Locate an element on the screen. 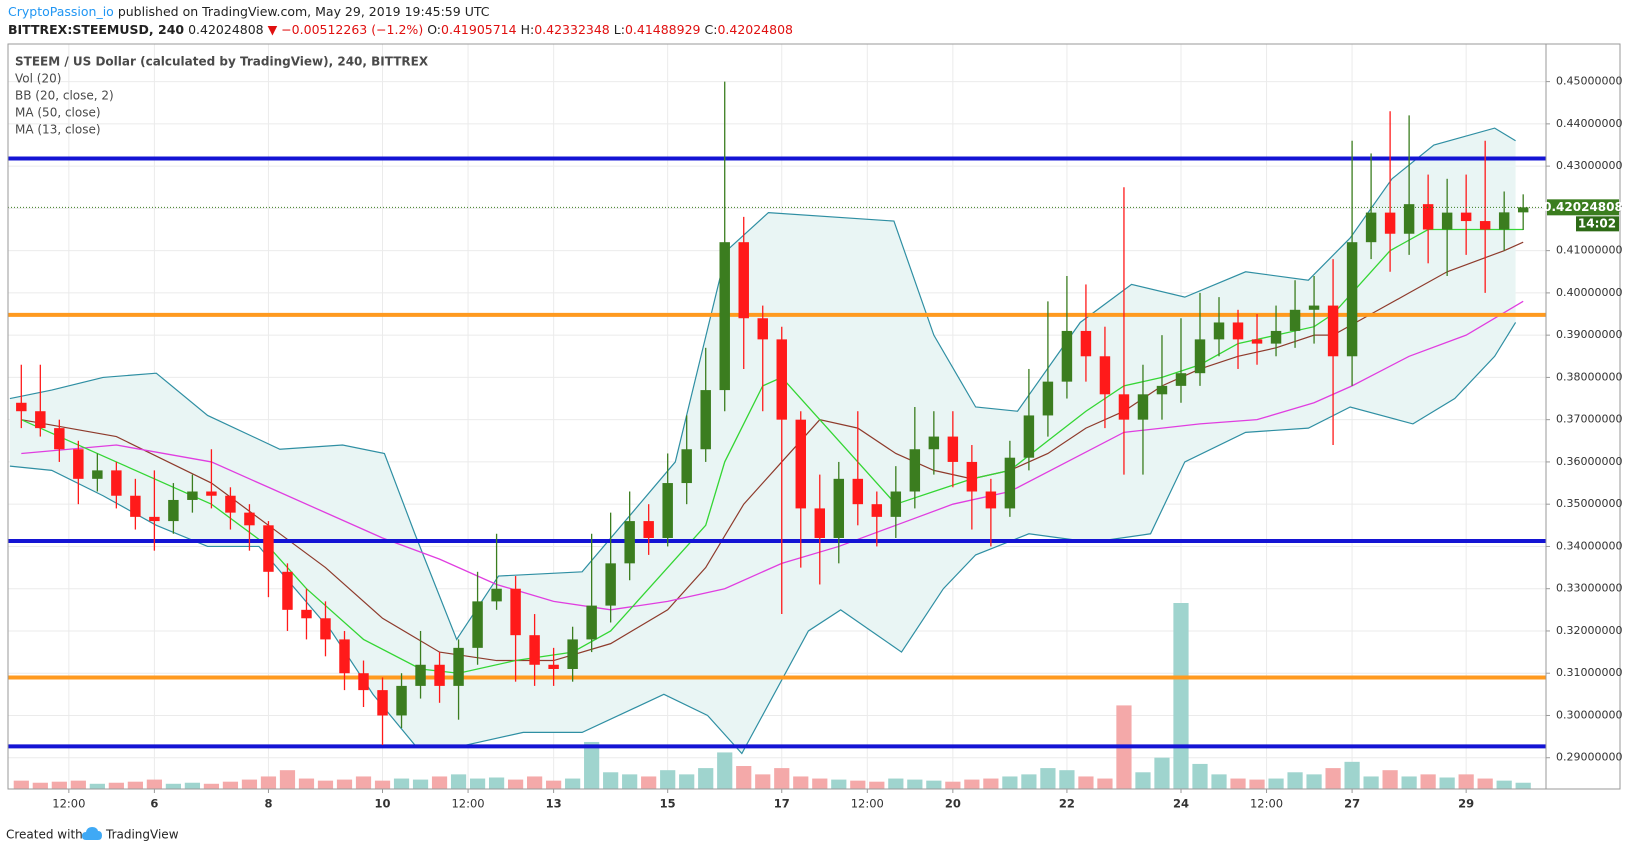 This screenshot has height=849, width=1627. footer: Created with TradingView is located at coordinates (92, 834).